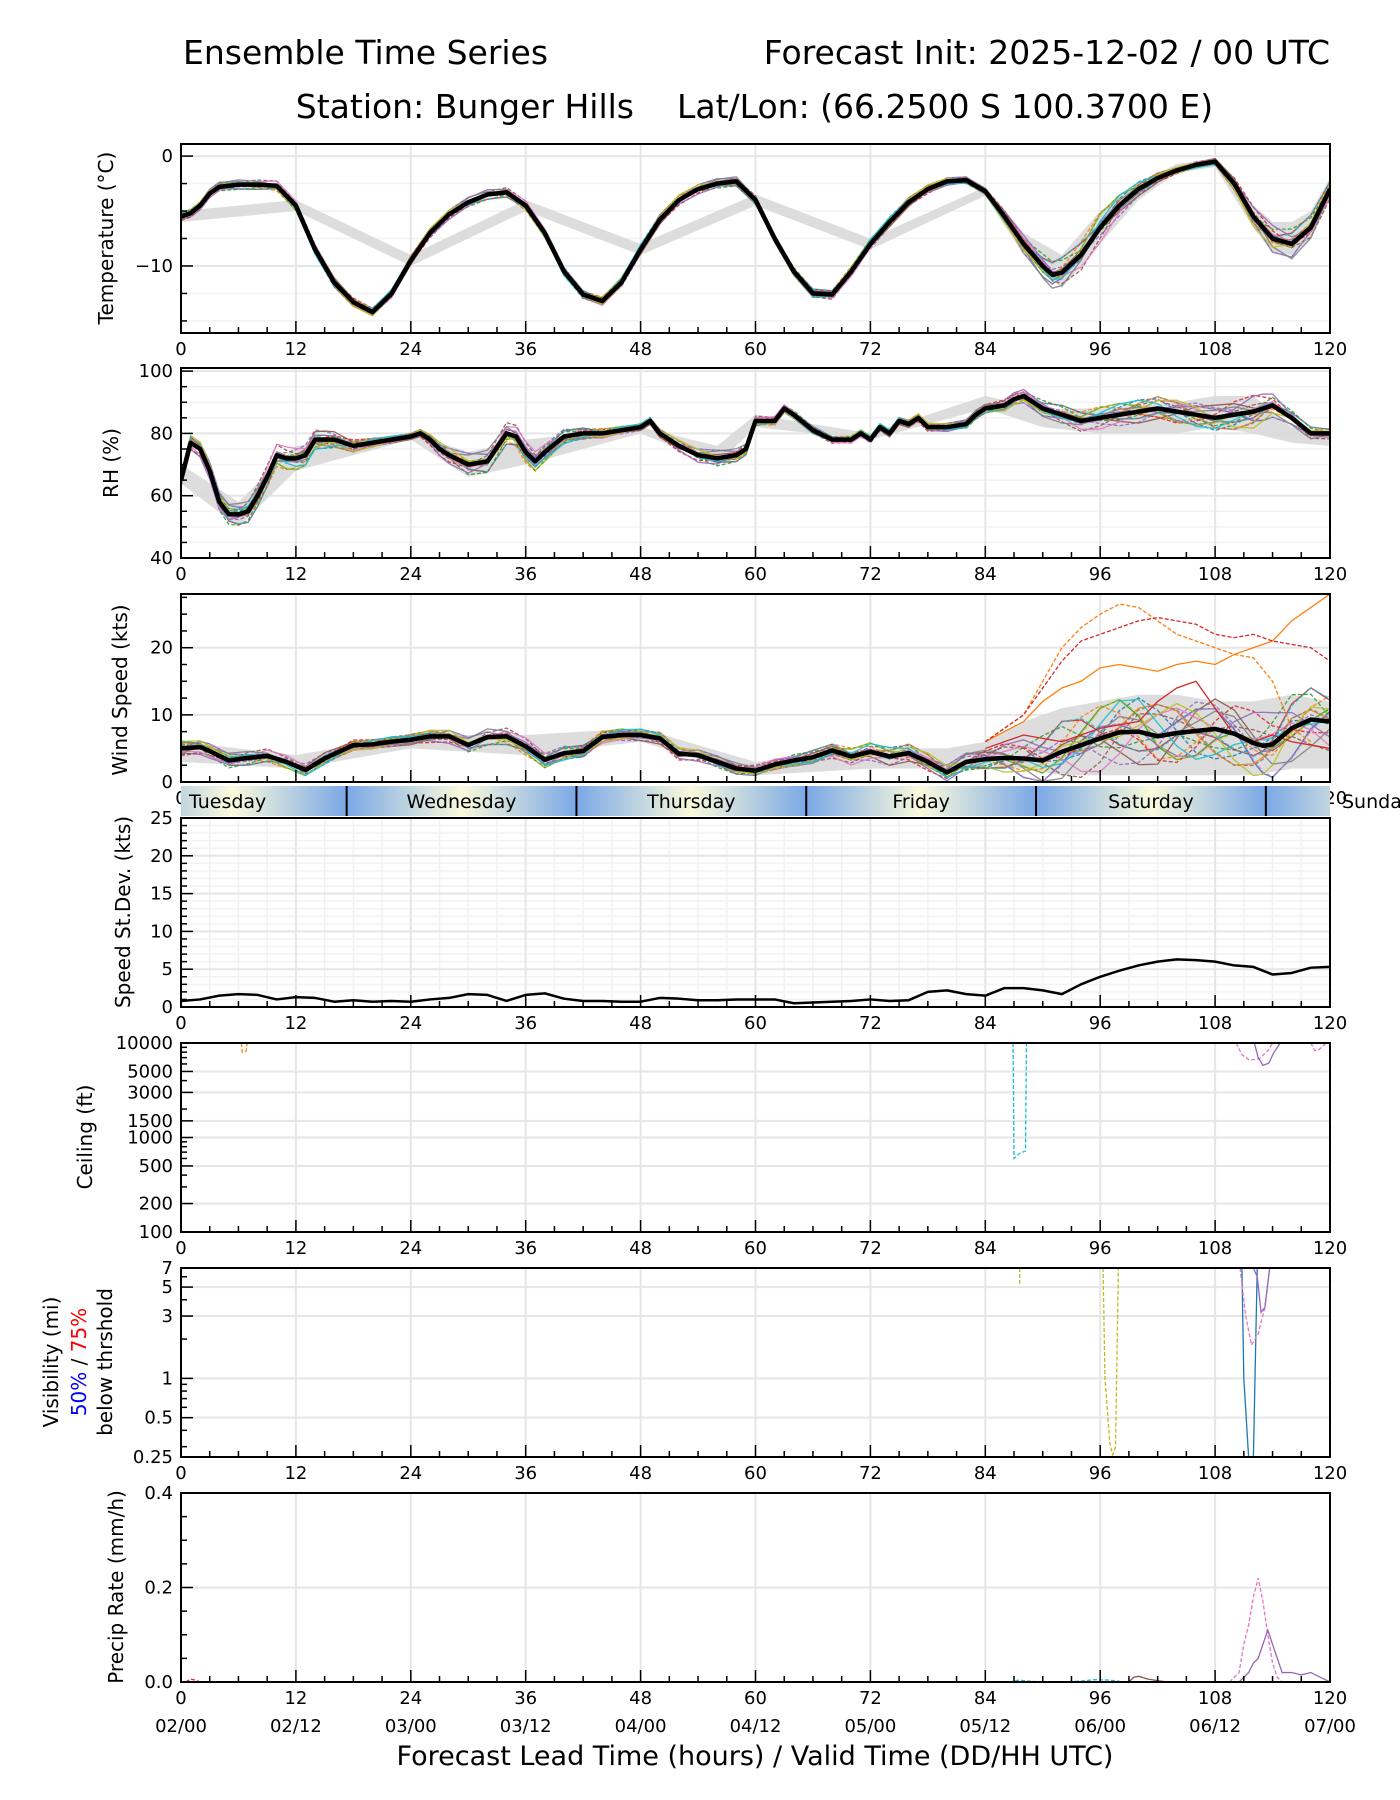 The image size is (1400, 1800). I want to click on y-tick-label: 5, so click(167, 1287).